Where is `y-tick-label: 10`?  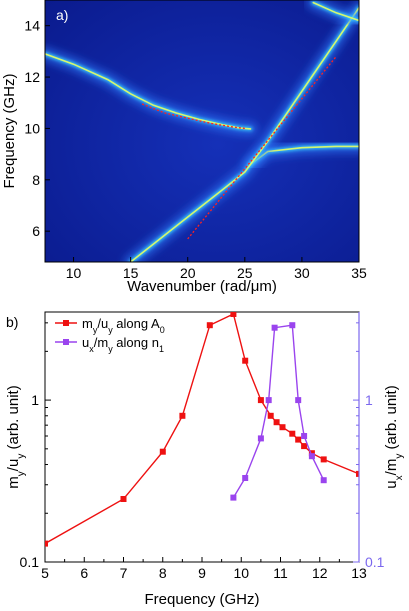 y-tick-label: 10 is located at coordinates (32, 128).